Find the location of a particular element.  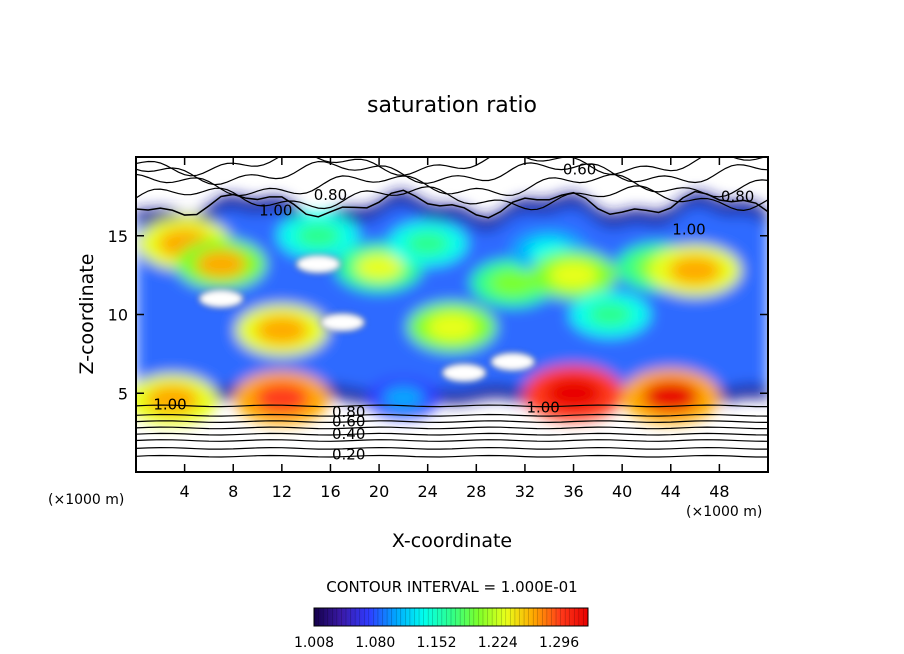

x-tick-label: 4 is located at coordinates (185, 491).